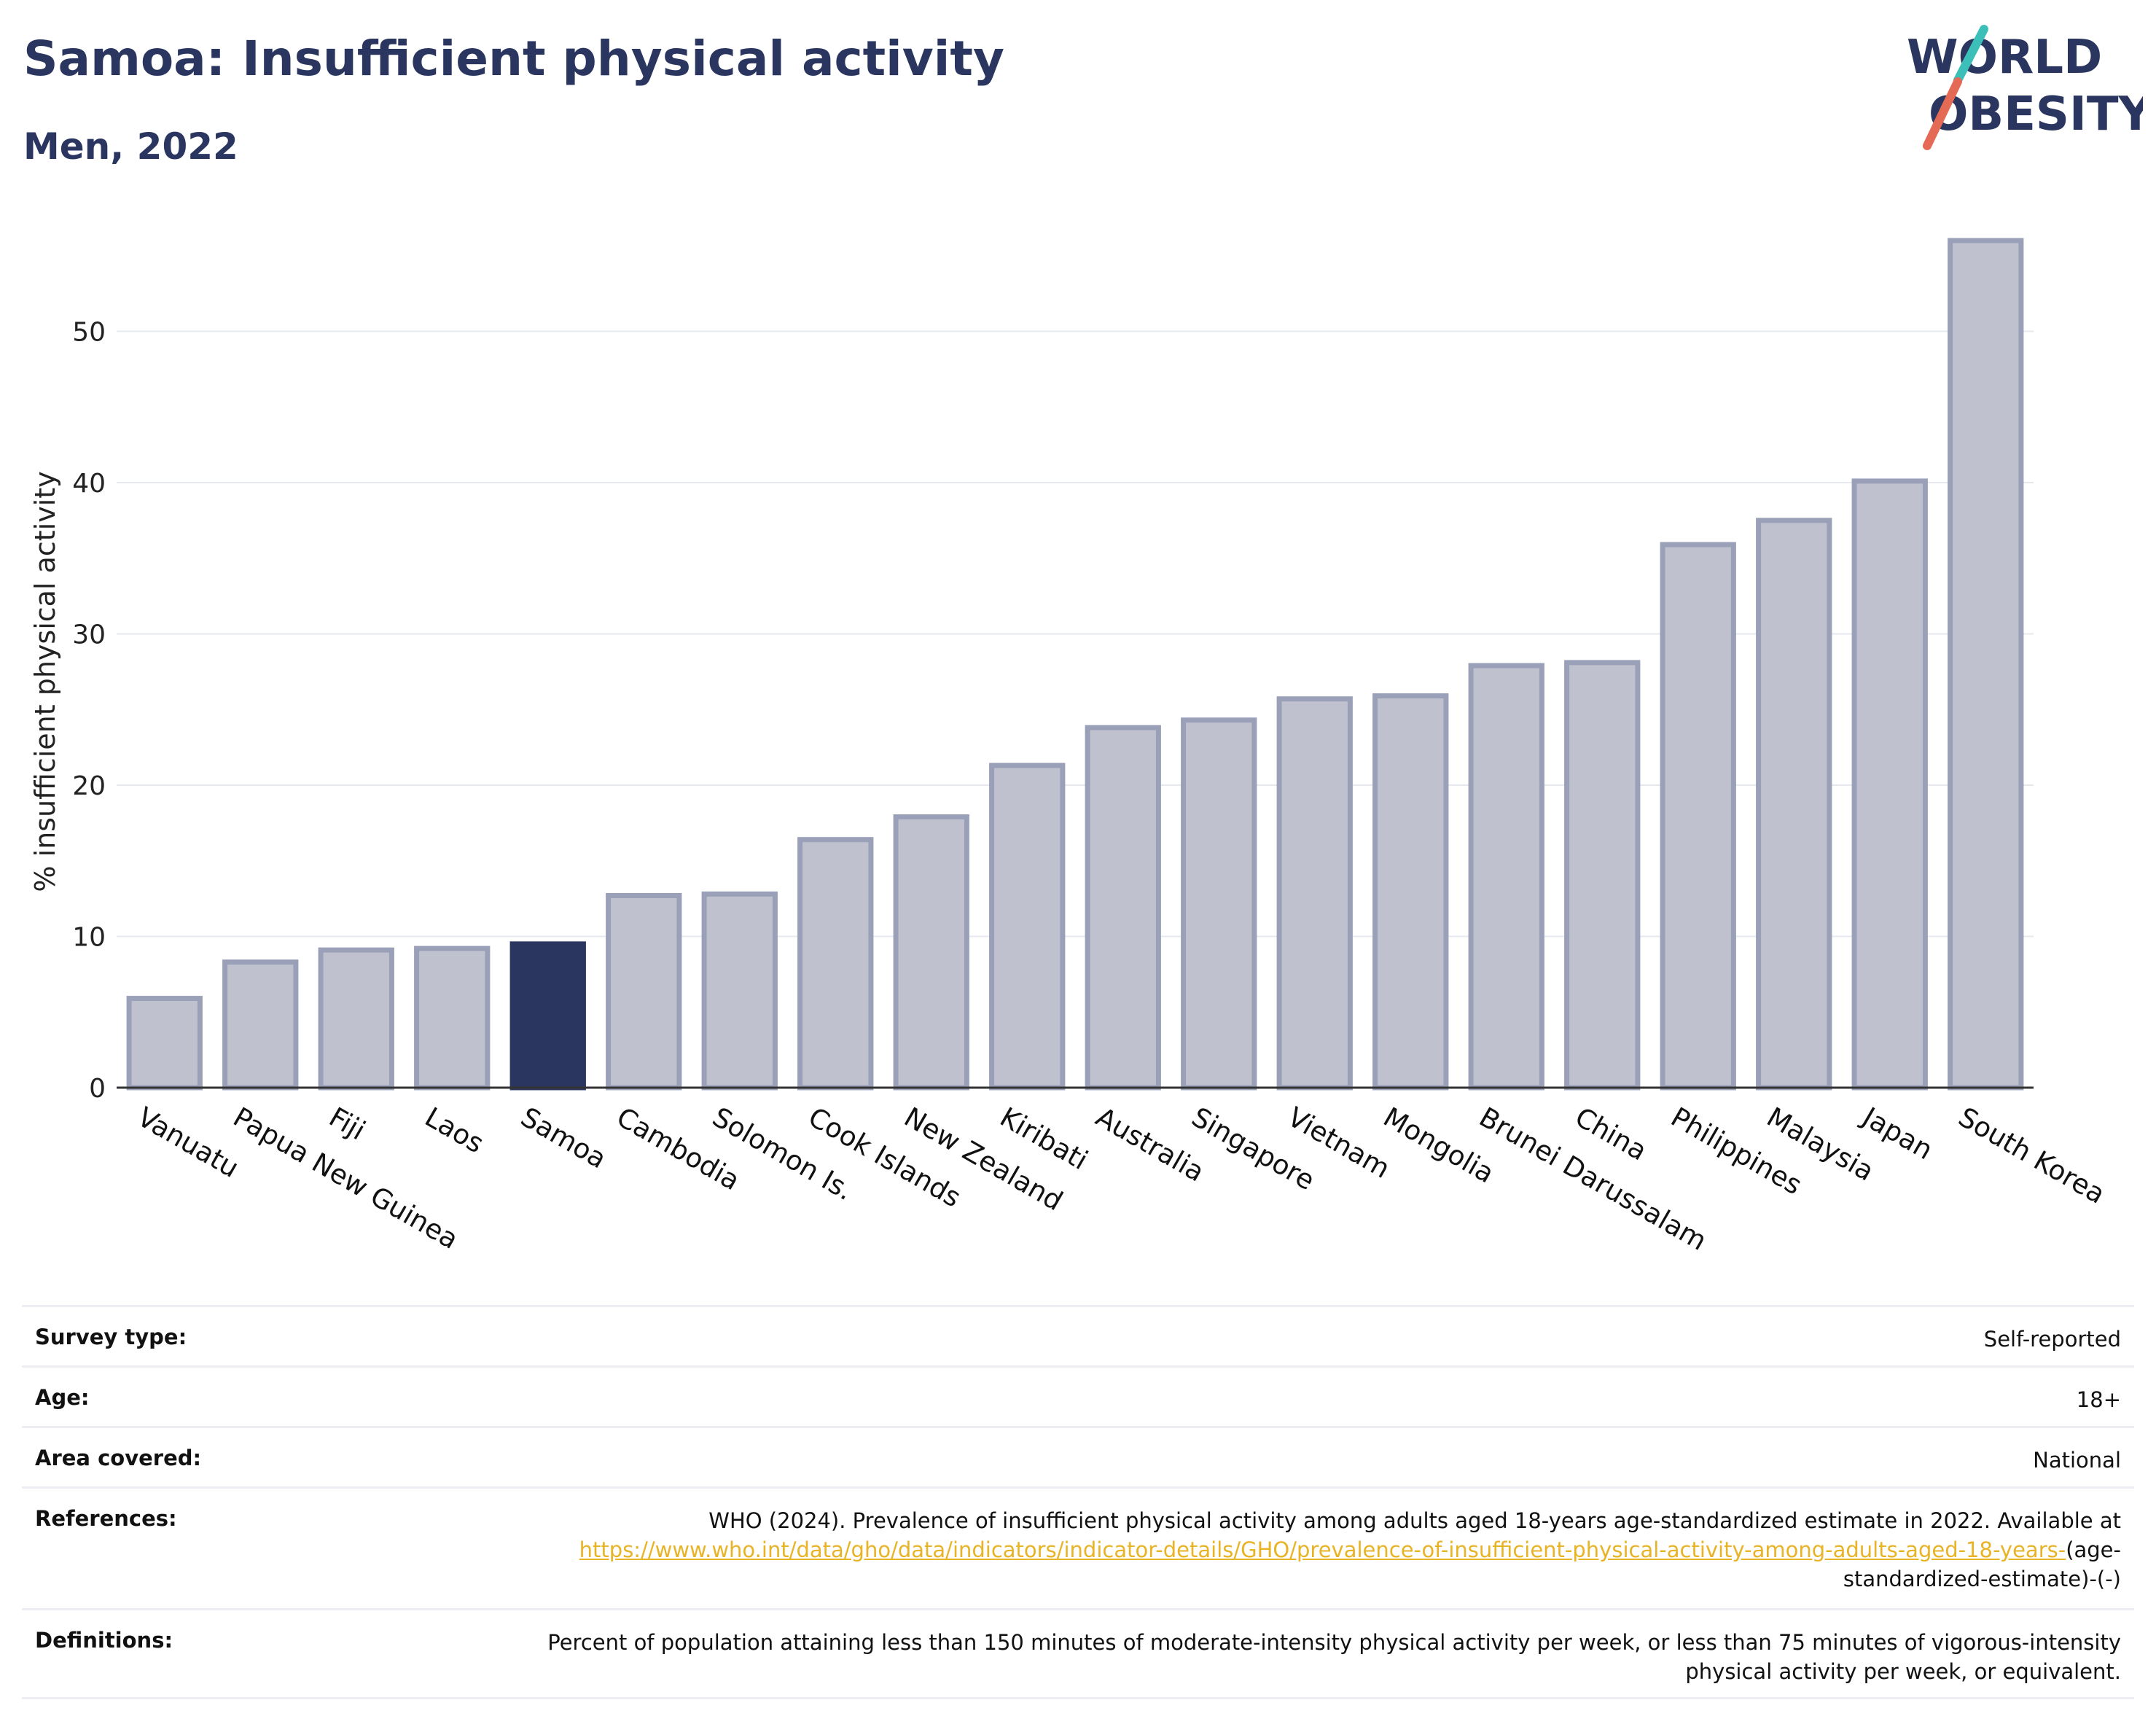 Image resolution: width=2156 pixels, height=1735 pixels. I want to click on bar-south-korea, so click(1986, 664).